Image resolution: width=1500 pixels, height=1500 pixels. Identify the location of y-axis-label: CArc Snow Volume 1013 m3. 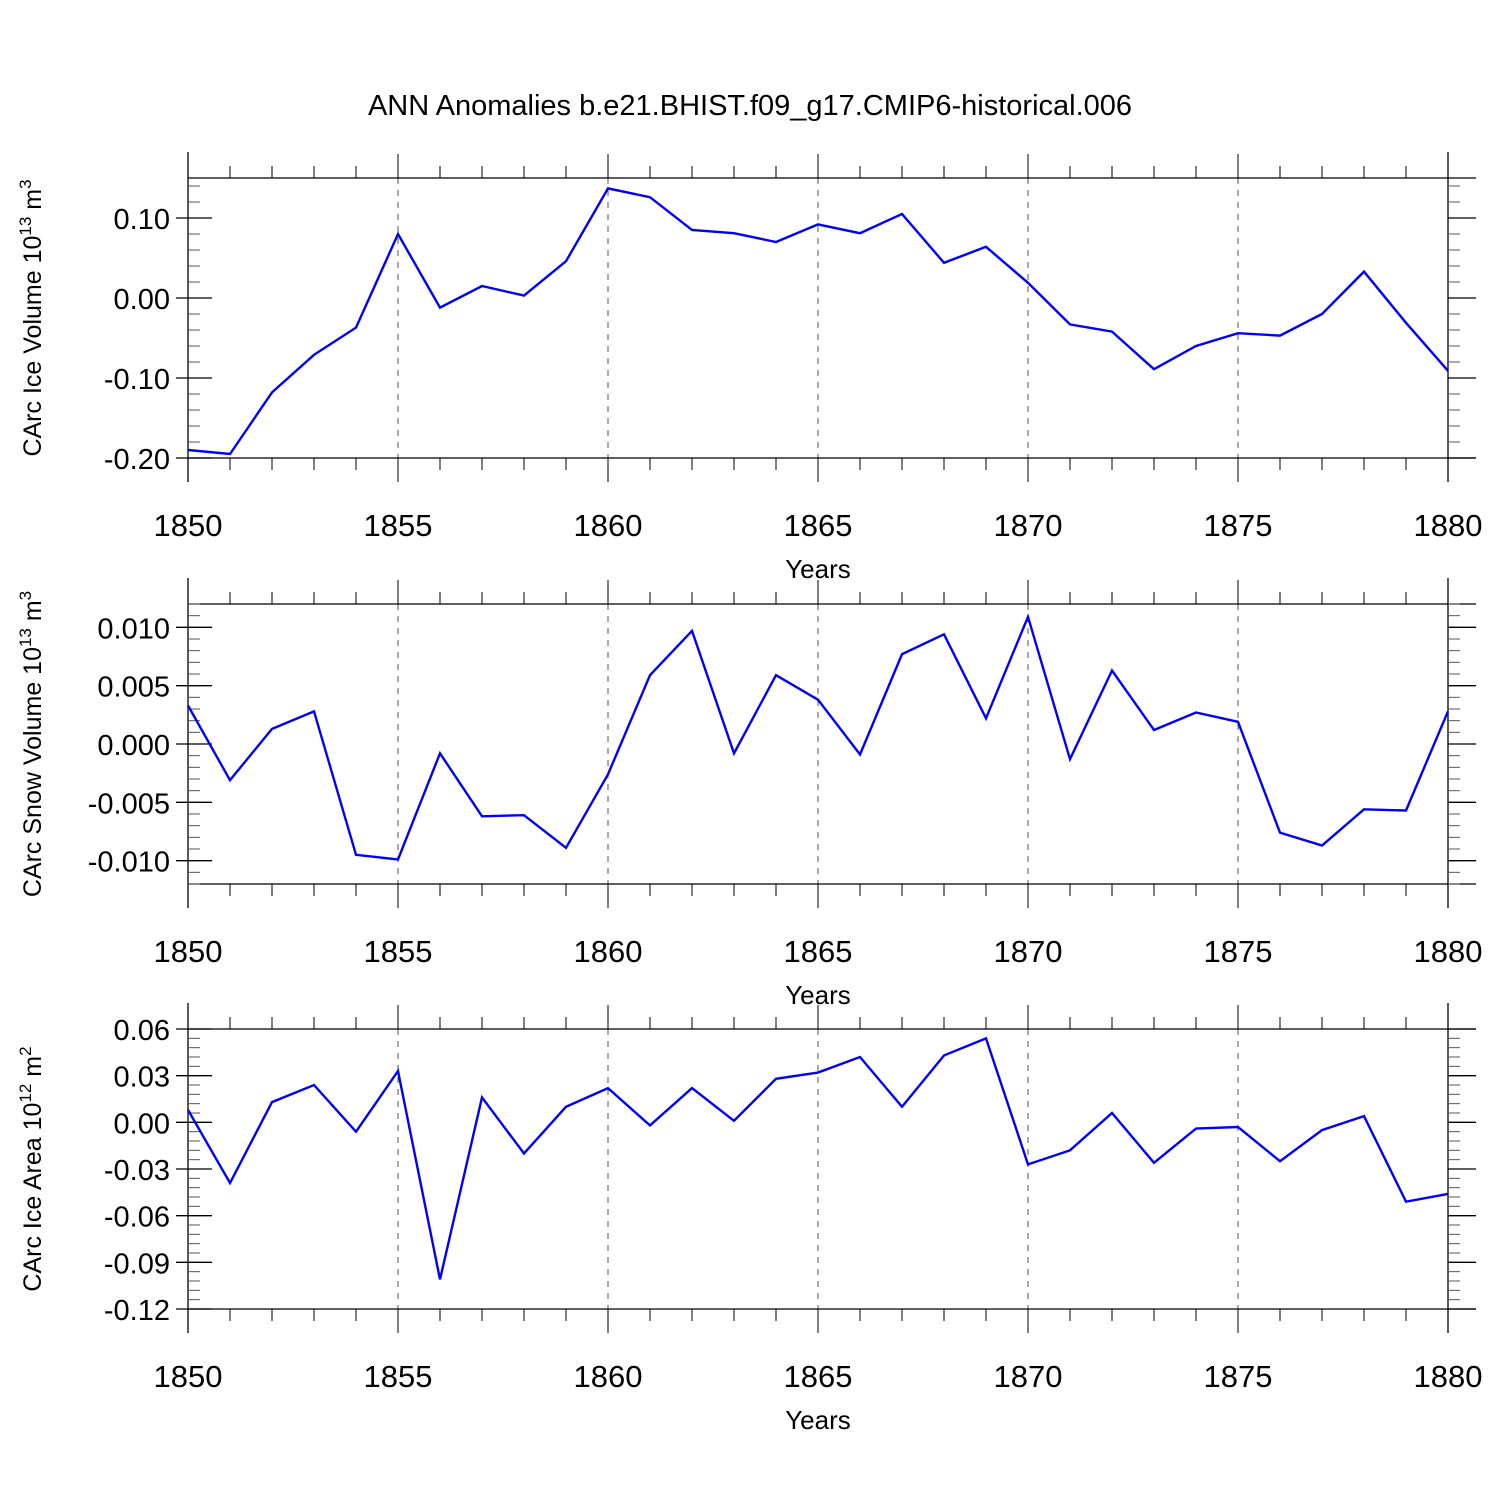
(31, 744).